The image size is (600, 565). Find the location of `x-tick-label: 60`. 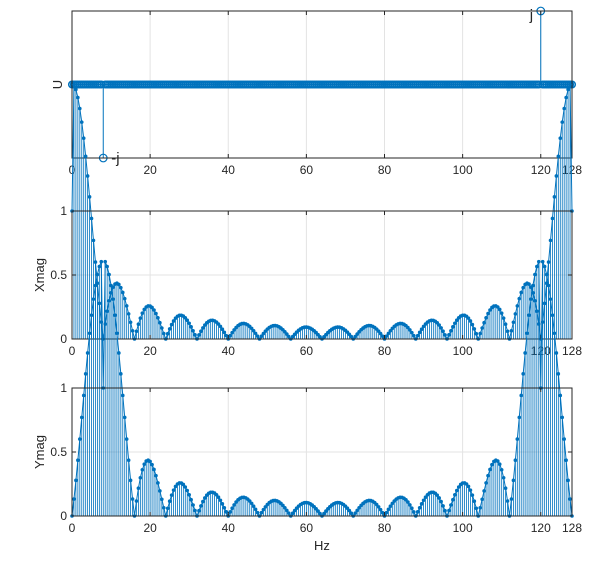

x-tick-label: 60 is located at coordinates (307, 351).